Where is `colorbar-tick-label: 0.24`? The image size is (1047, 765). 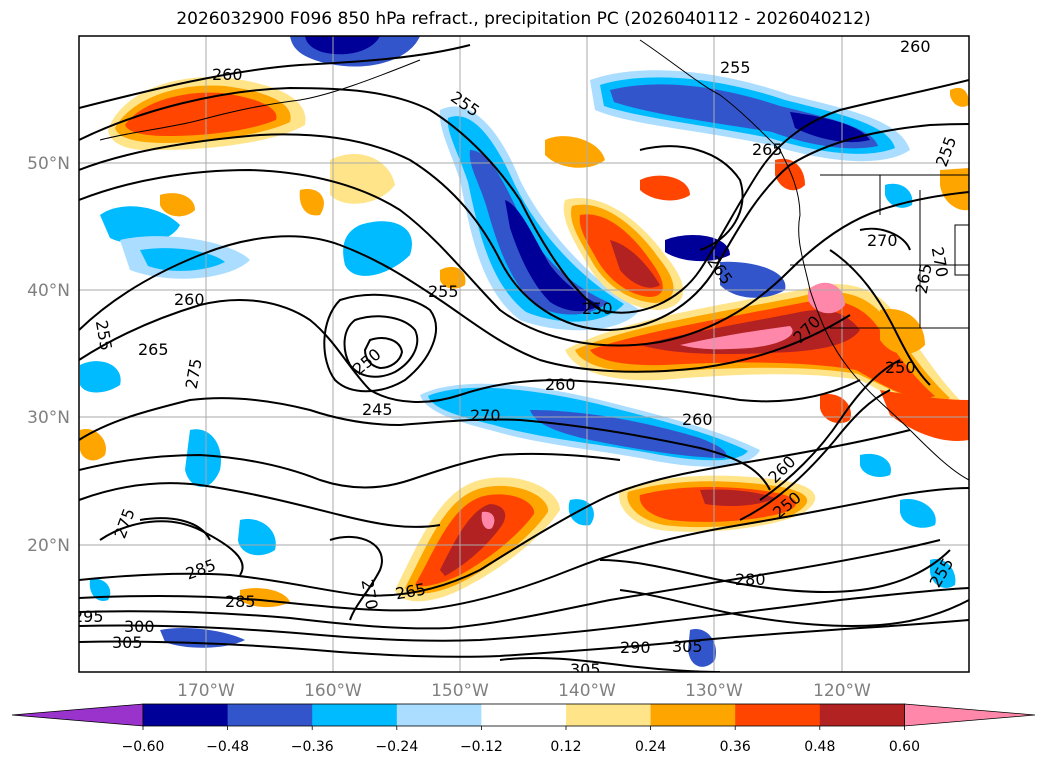 colorbar-tick-label: 0.24 is located at coordinates (650, 747).